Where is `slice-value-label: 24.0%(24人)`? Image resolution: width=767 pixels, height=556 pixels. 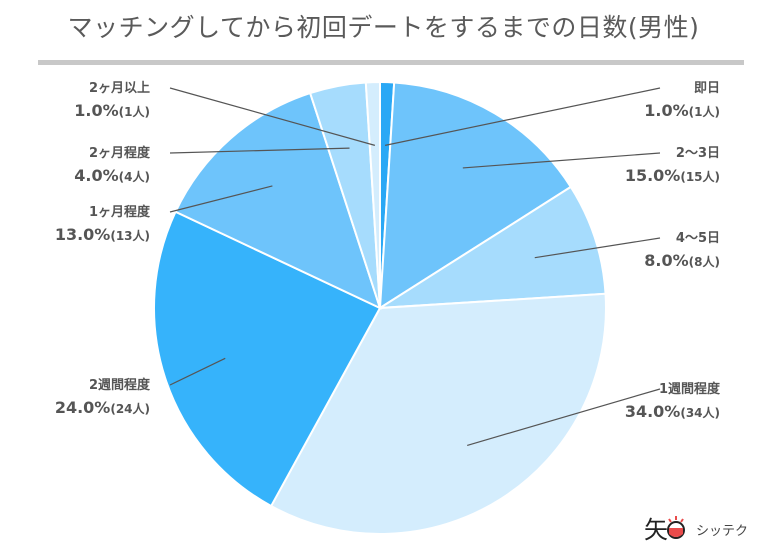
slice-value-label: 24.0%(24人) is located at coordinates (102, 407).